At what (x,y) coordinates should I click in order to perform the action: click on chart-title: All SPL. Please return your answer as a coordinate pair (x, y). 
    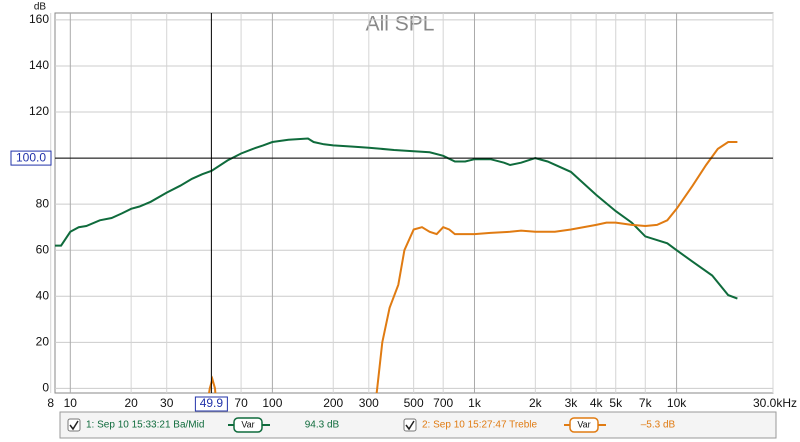
    Looking at the image, I should click on (400, 24).